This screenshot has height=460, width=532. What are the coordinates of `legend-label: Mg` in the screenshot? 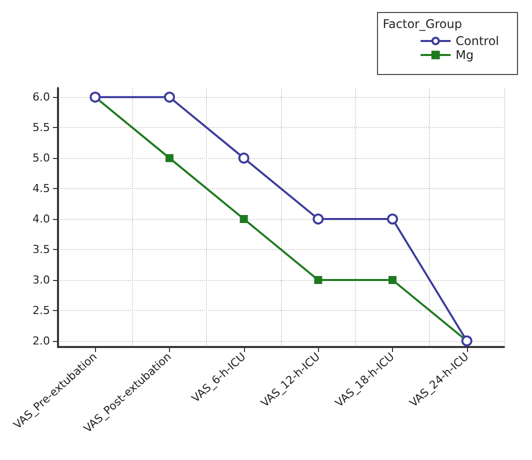 It's located at (465, 55).